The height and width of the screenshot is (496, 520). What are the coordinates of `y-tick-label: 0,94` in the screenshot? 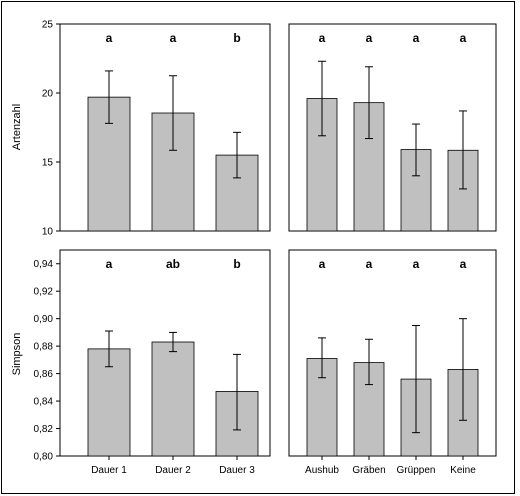 It's located at (44, 264).